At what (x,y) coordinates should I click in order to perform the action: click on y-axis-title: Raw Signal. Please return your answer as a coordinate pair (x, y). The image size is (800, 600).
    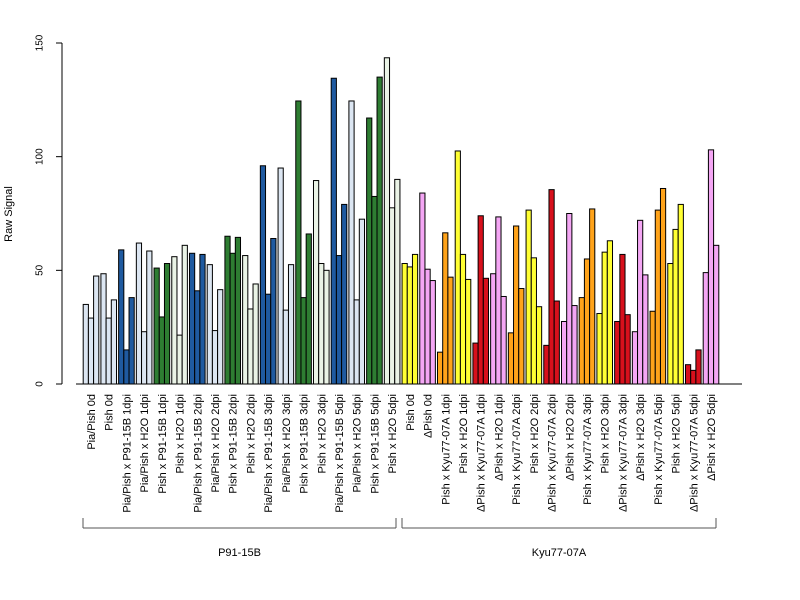
    Looking at the image, I should click on (9, 214).